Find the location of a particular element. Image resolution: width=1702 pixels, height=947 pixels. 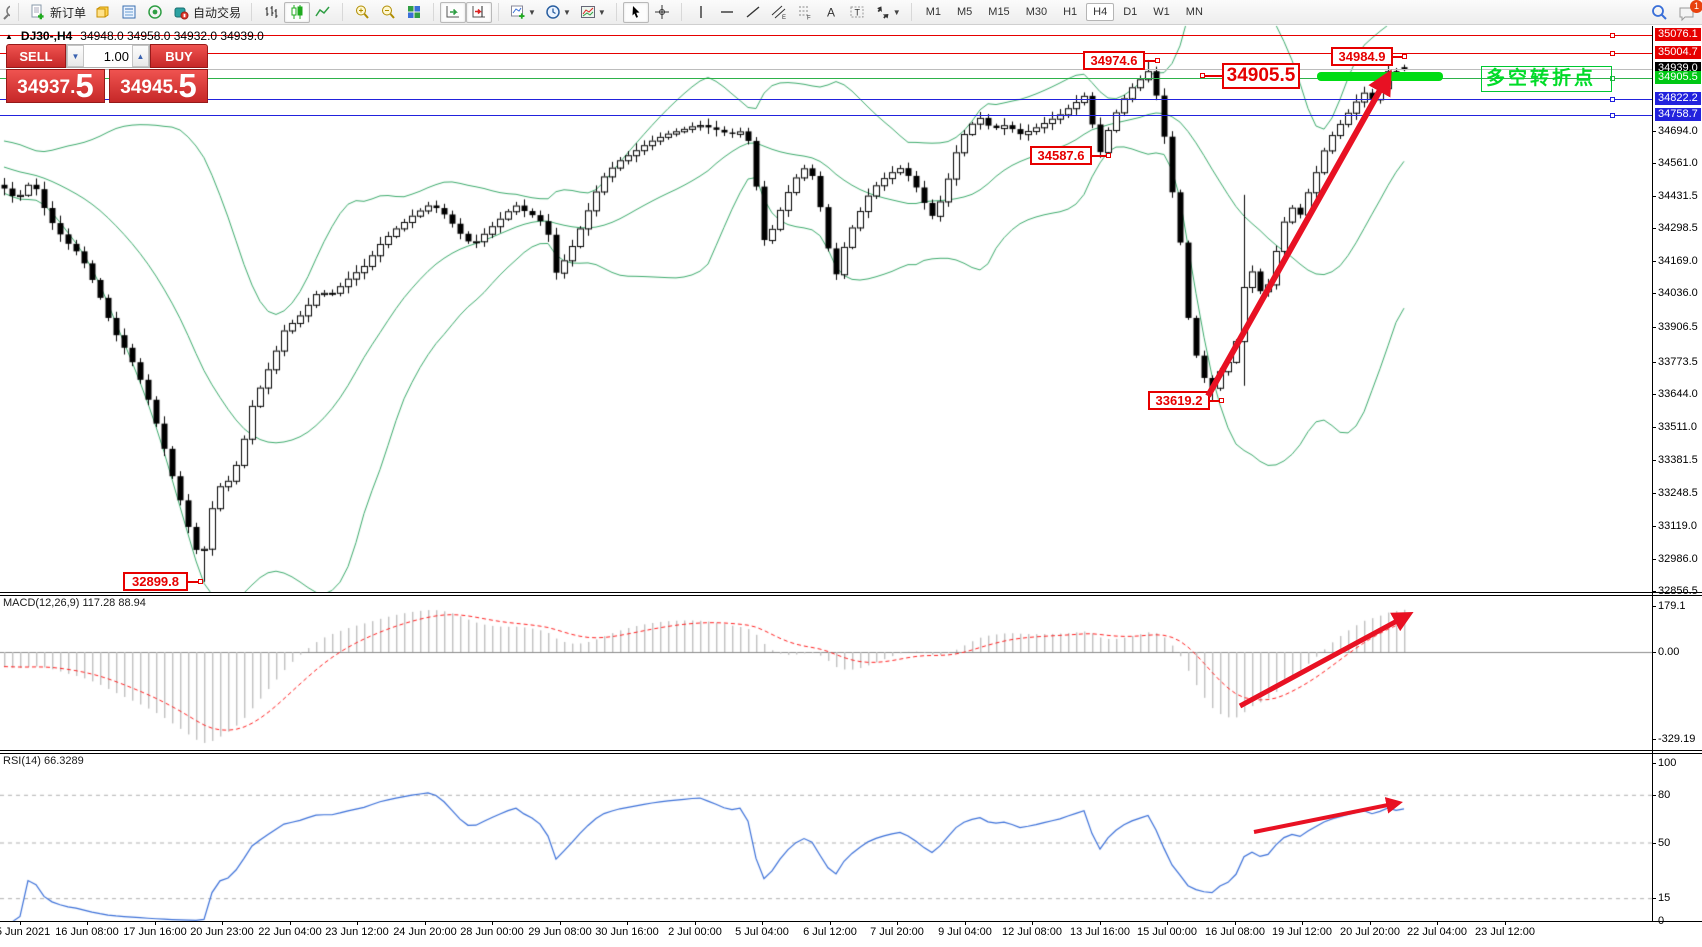

indicators-button: ▼ is located at coordinates (522, 12).